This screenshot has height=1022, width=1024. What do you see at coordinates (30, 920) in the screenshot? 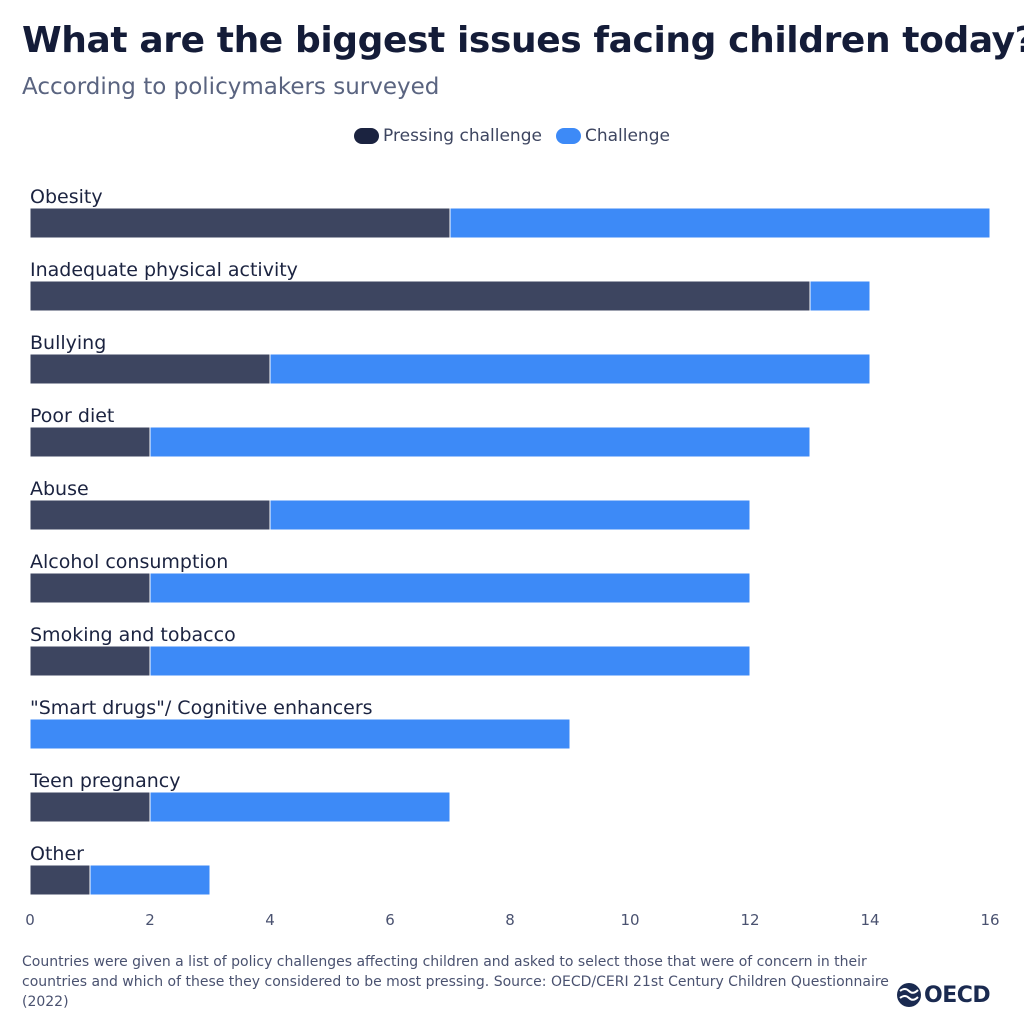
I see `x-tick-label: 0` at bounding box center [30, 920].